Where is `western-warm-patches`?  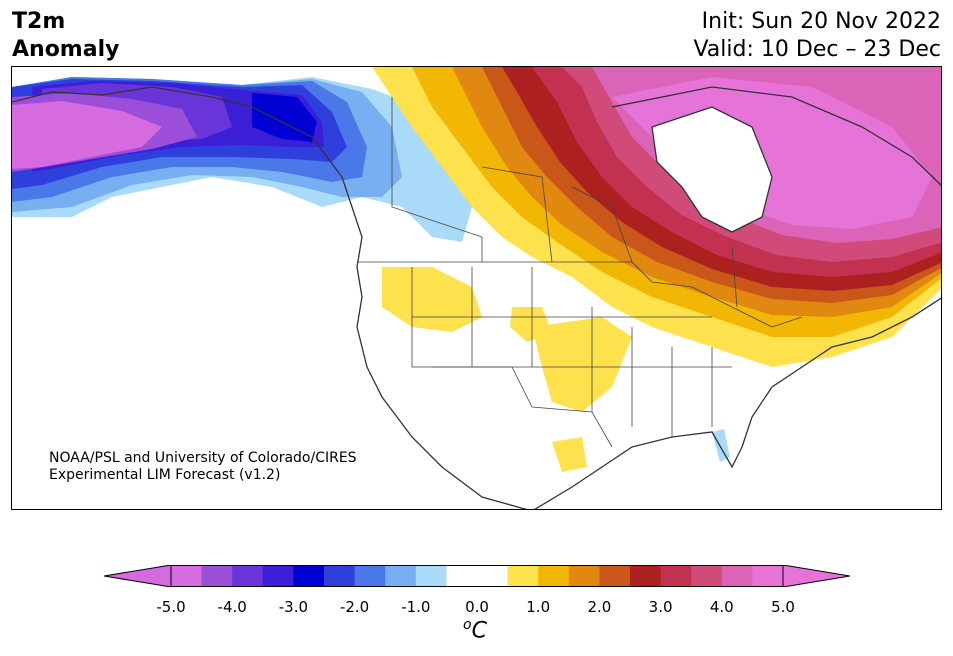
western-warm-patches is located at coordinates (556, 369).